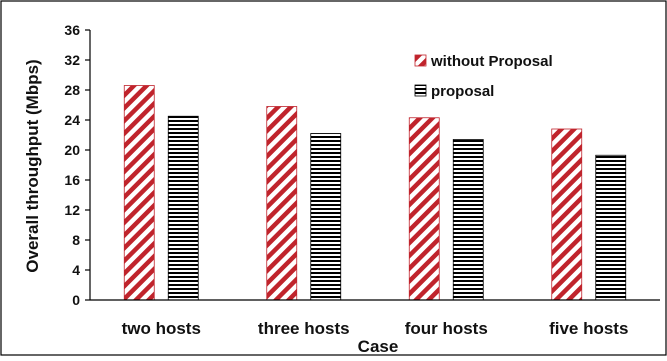 This screenshot has height=361, width=667. Describe the element at coordinates (72, 120) in the screenshot. I see `y-tick-label: 24` at that location.